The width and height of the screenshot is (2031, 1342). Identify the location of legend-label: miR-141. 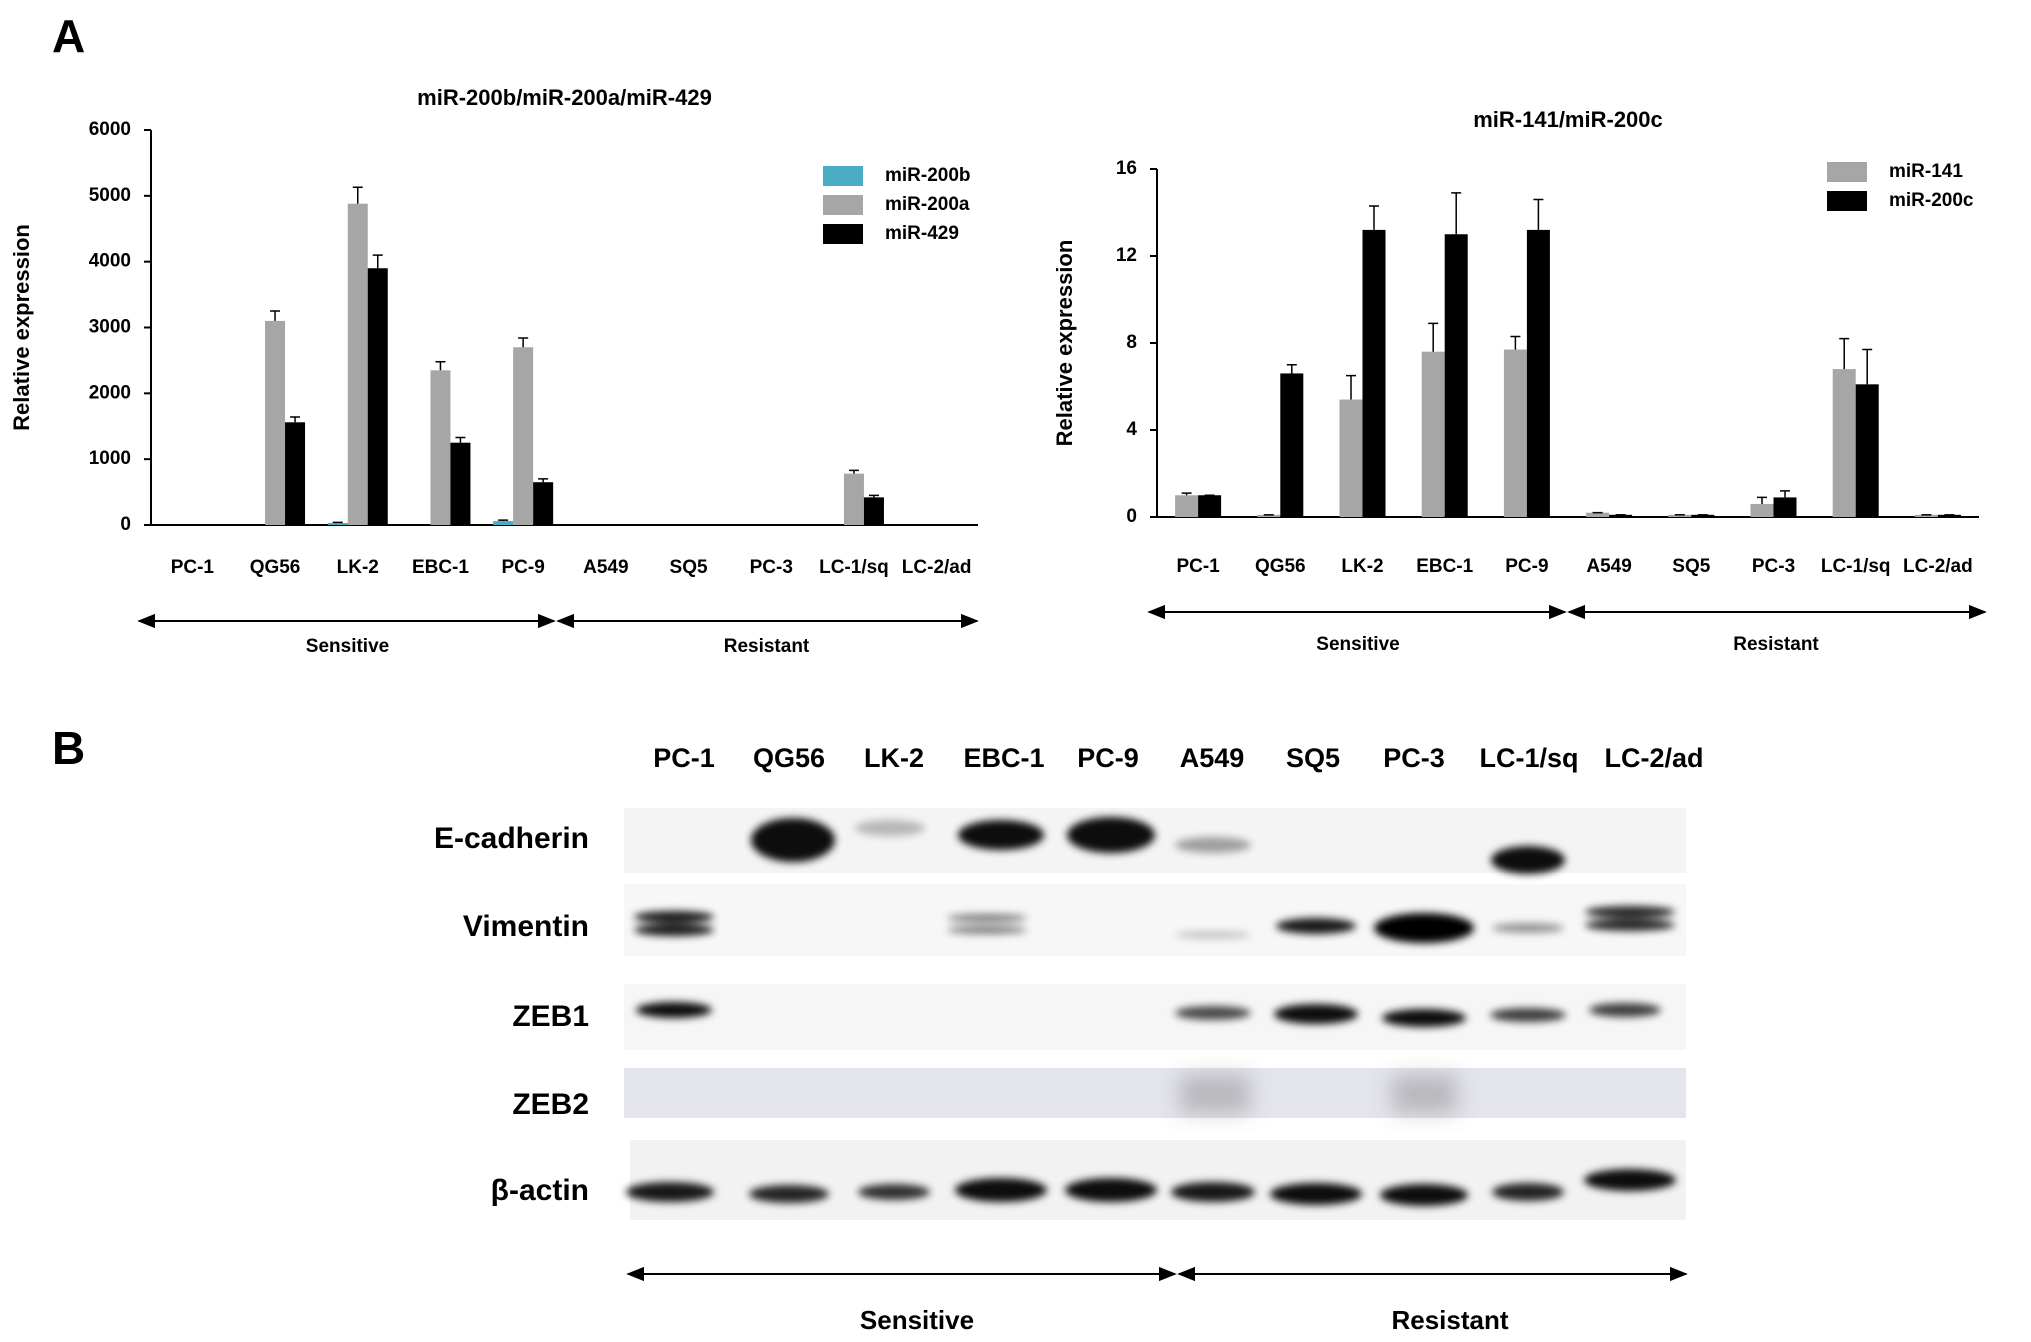
(1926, 171).